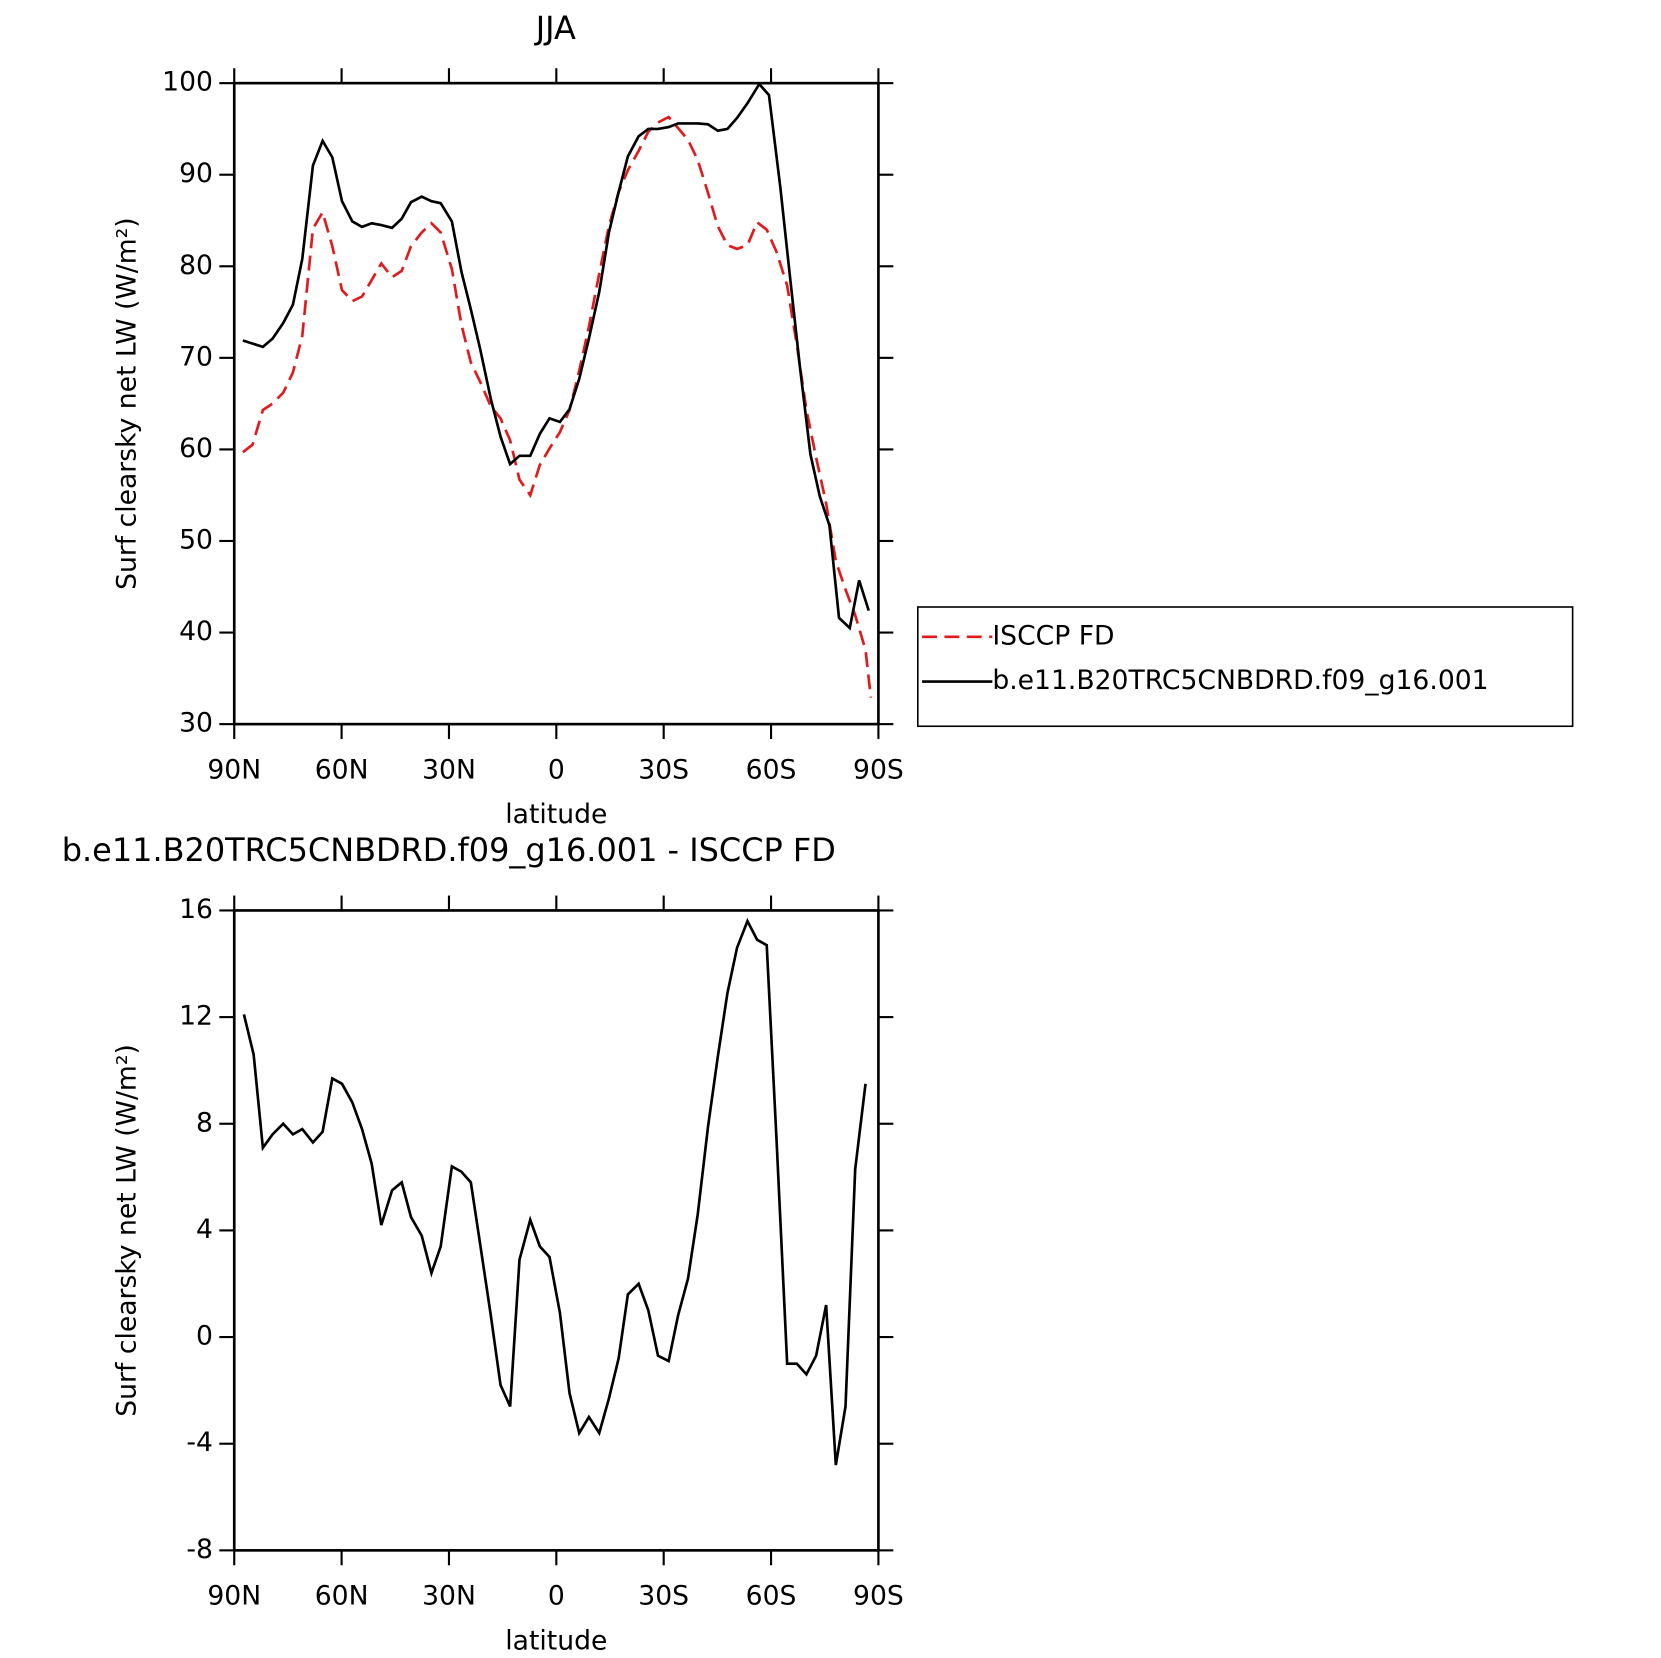  What do you see at coordinates (196, 539) in the screenshot?
I see `y-tick-label: 50` at bounding box center [196, 539].